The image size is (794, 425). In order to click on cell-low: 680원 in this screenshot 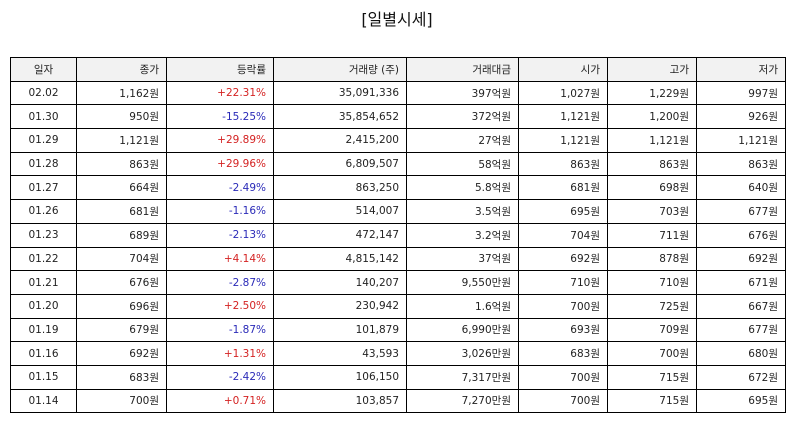, I will do `click(741, 353)`.